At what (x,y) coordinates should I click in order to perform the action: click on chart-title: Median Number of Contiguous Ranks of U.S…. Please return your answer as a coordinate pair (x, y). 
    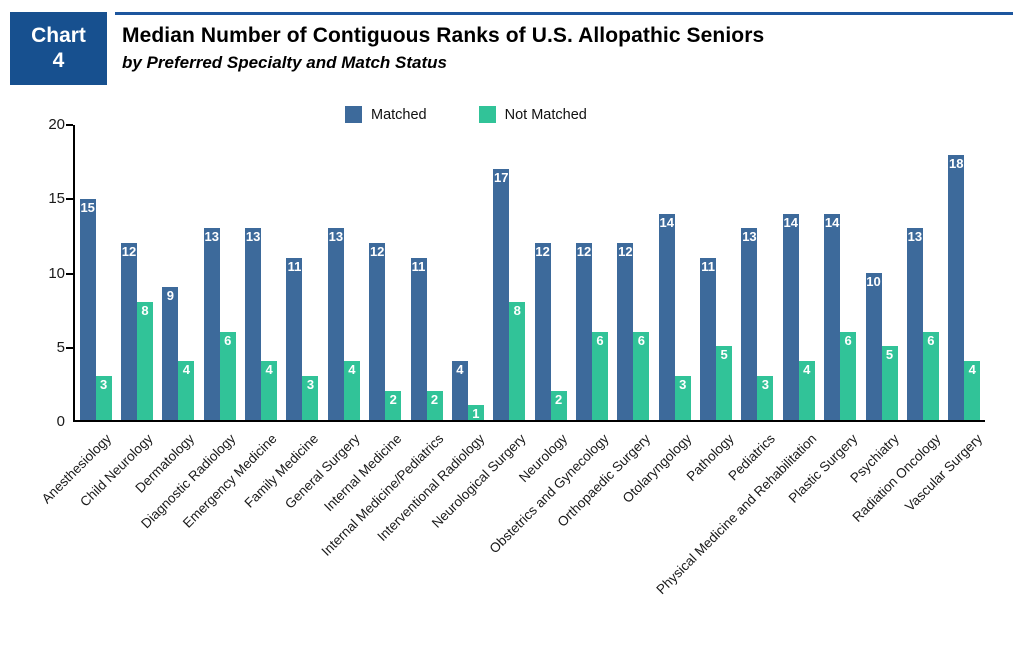
    Looking at the image, I should click on (443, 35).